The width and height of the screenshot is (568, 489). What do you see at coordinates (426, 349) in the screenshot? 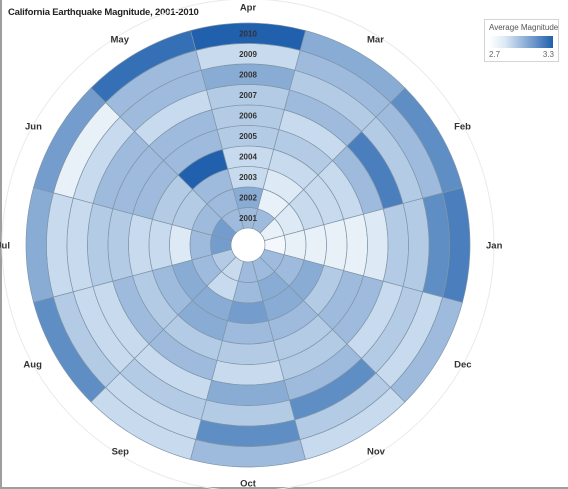
I see `cell-dec-2010` at bounding box center [426, 349].